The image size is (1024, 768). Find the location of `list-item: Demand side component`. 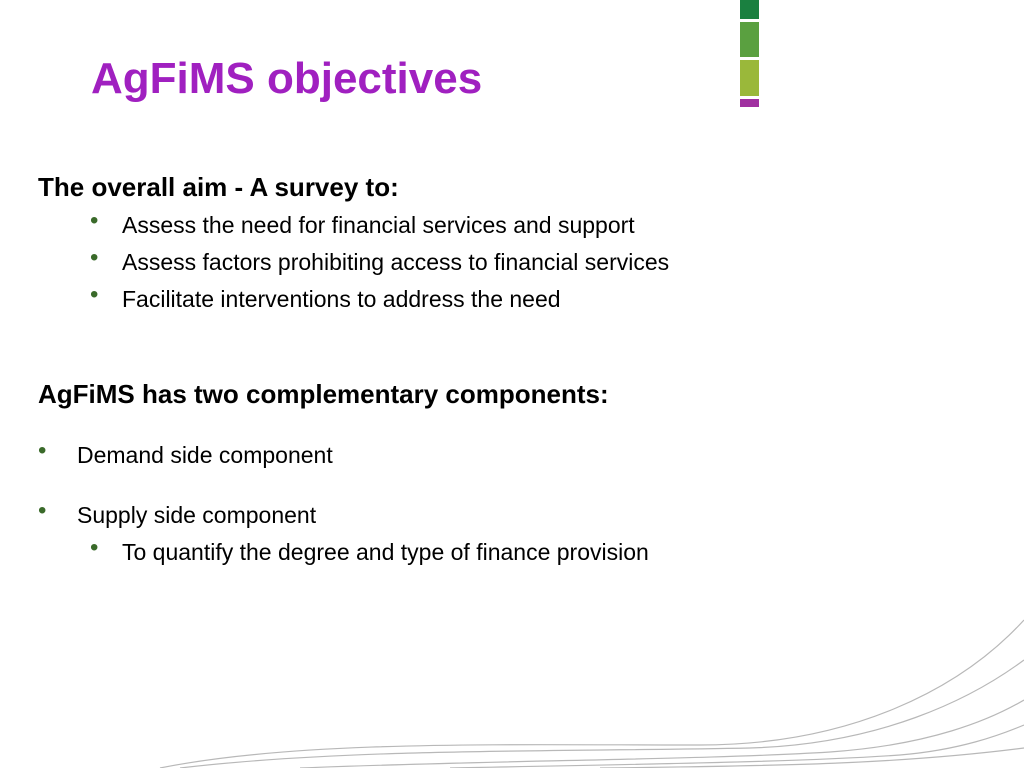

list-item: Demand side component is located at coordinates (205, 455).